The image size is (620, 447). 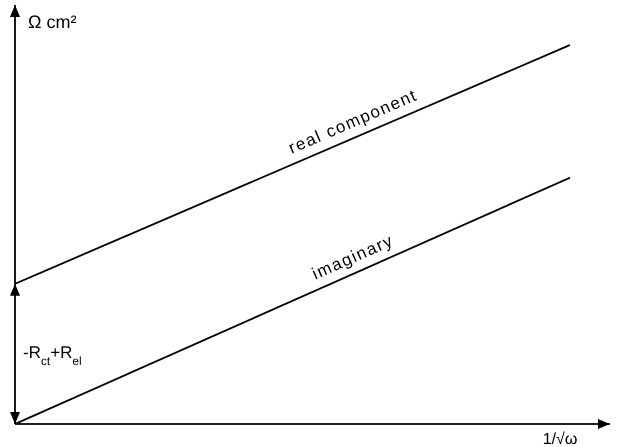 What do you see at coordinates (560, 439) in the screenshot?
I see `x-axis-title: 1/√ω` at bounding box center [560, 439].